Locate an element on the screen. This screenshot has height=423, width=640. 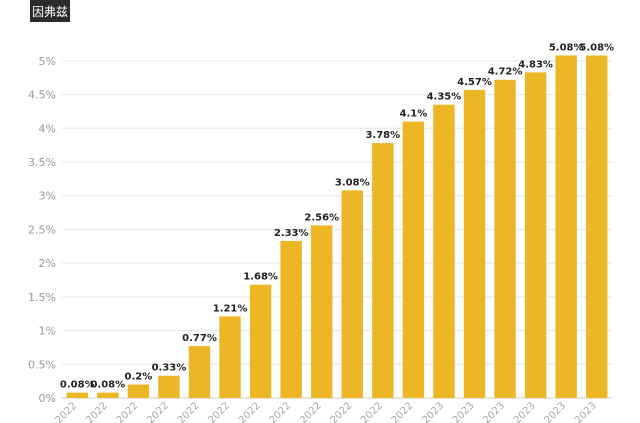
y-tick-label: 0% is located at coordinates (47, 398).